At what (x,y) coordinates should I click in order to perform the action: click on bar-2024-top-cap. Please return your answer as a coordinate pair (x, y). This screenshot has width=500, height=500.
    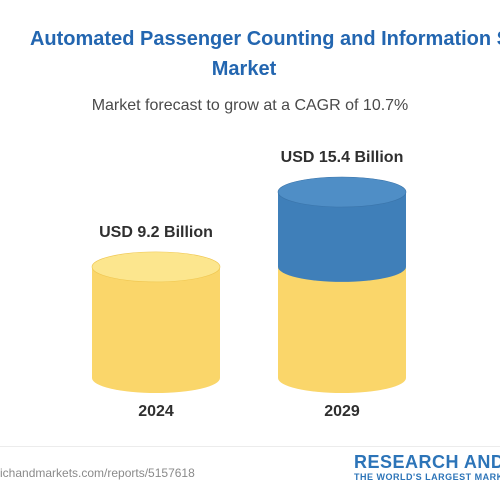
    Looking at the image, I should click on (156, 267).